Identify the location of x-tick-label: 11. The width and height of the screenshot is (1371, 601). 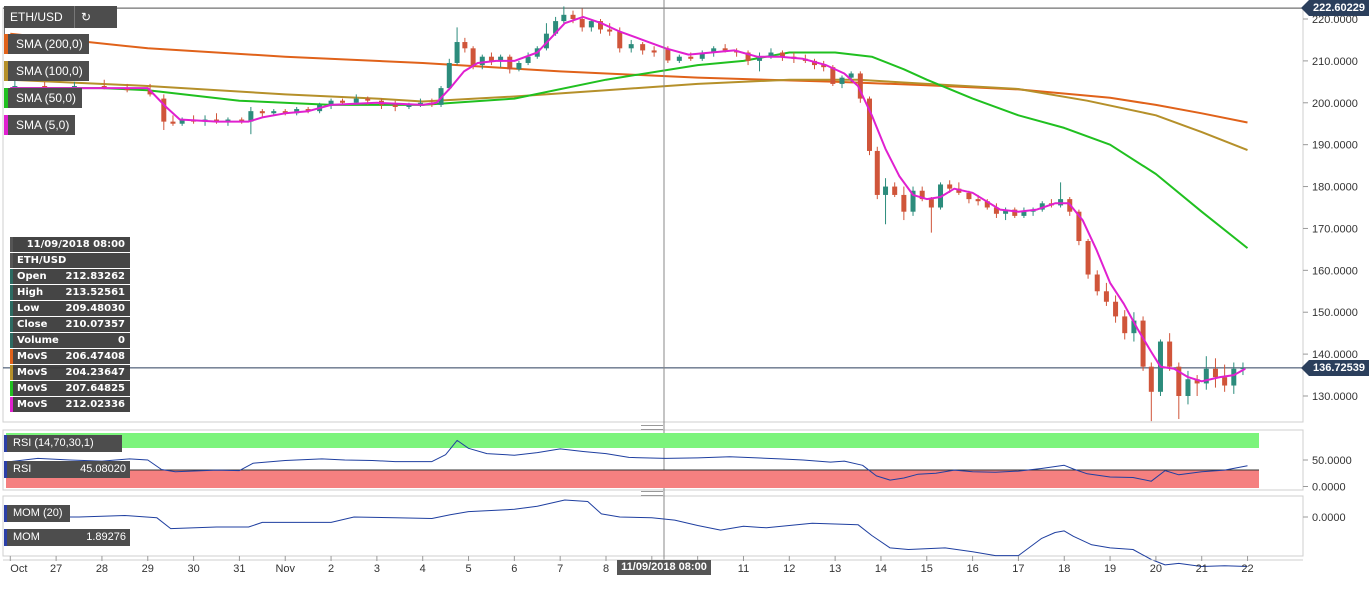
(743, 569).